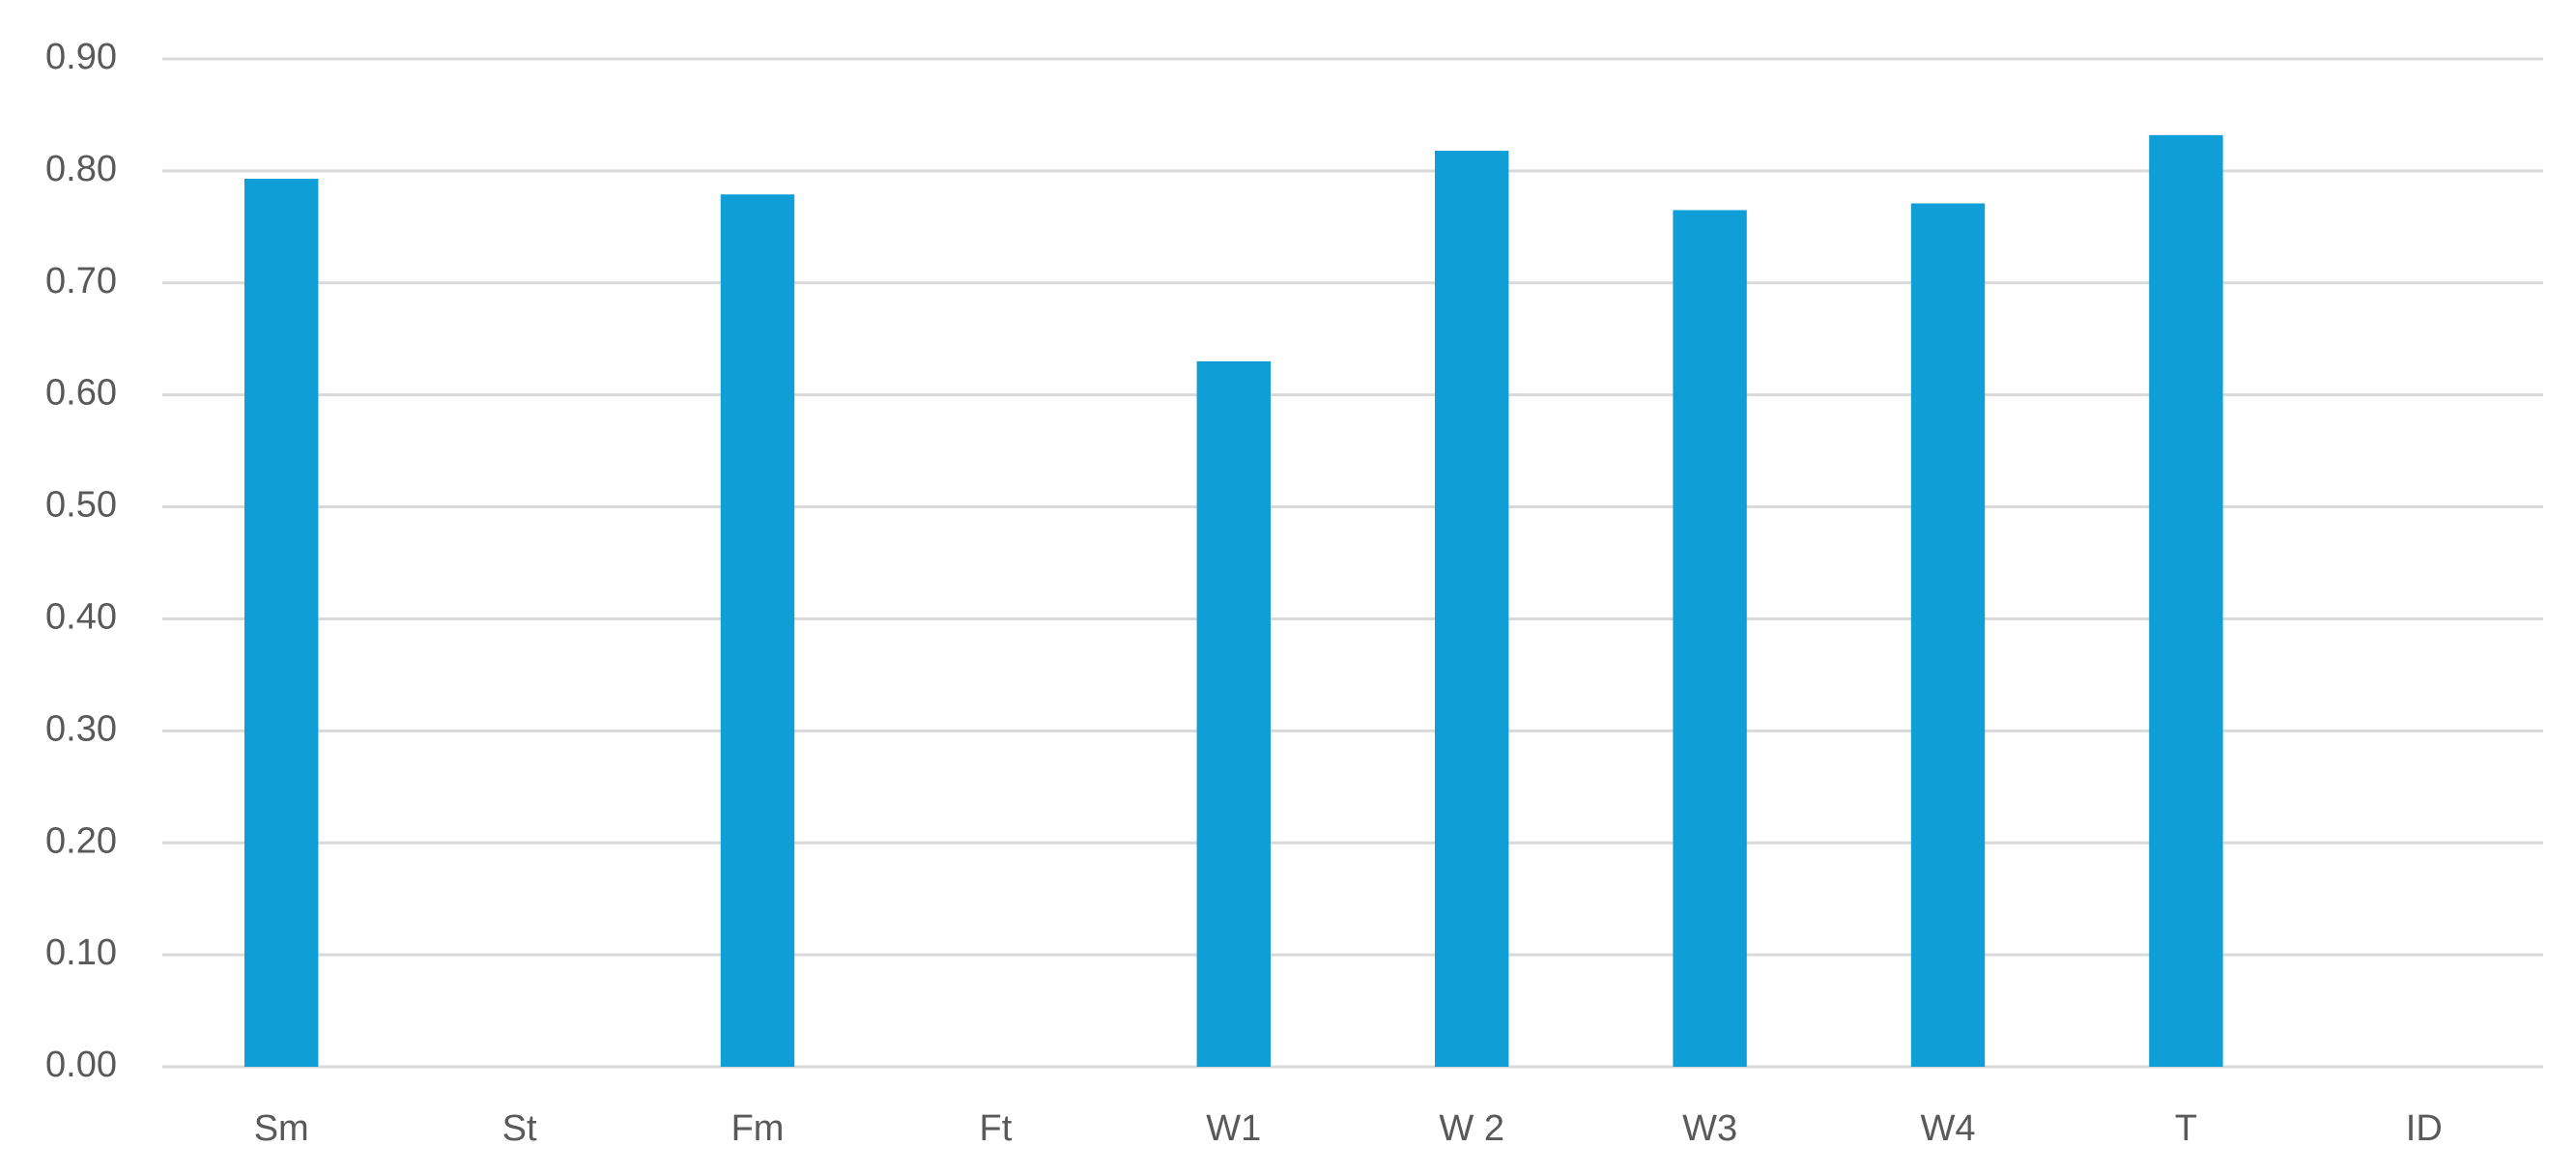 The image size is (2576, 1175). What do you see at coordinates (997, 1128) in the screenshot?
I see `x-tick-label: Ft` at bounding box center [997, 1128].